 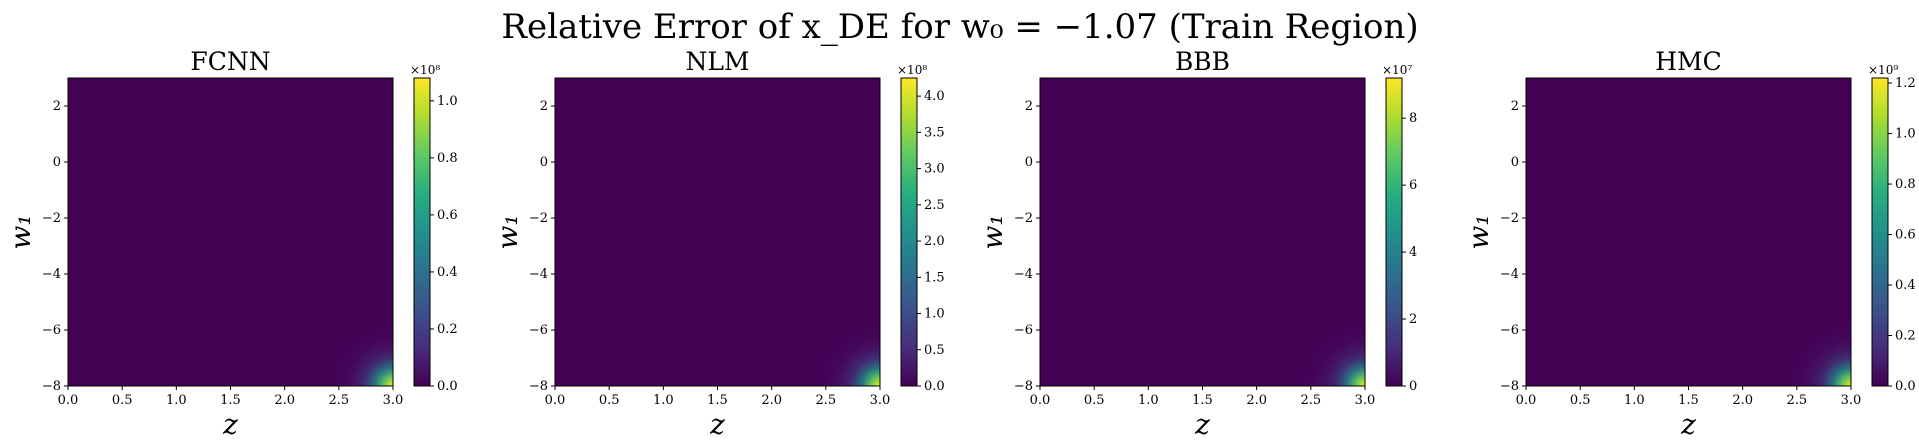 What do you see at coordinates (1413, 185) in the screenshot?
I see `colorbar-tick-label: 6` at bounding box center [1413, 185].